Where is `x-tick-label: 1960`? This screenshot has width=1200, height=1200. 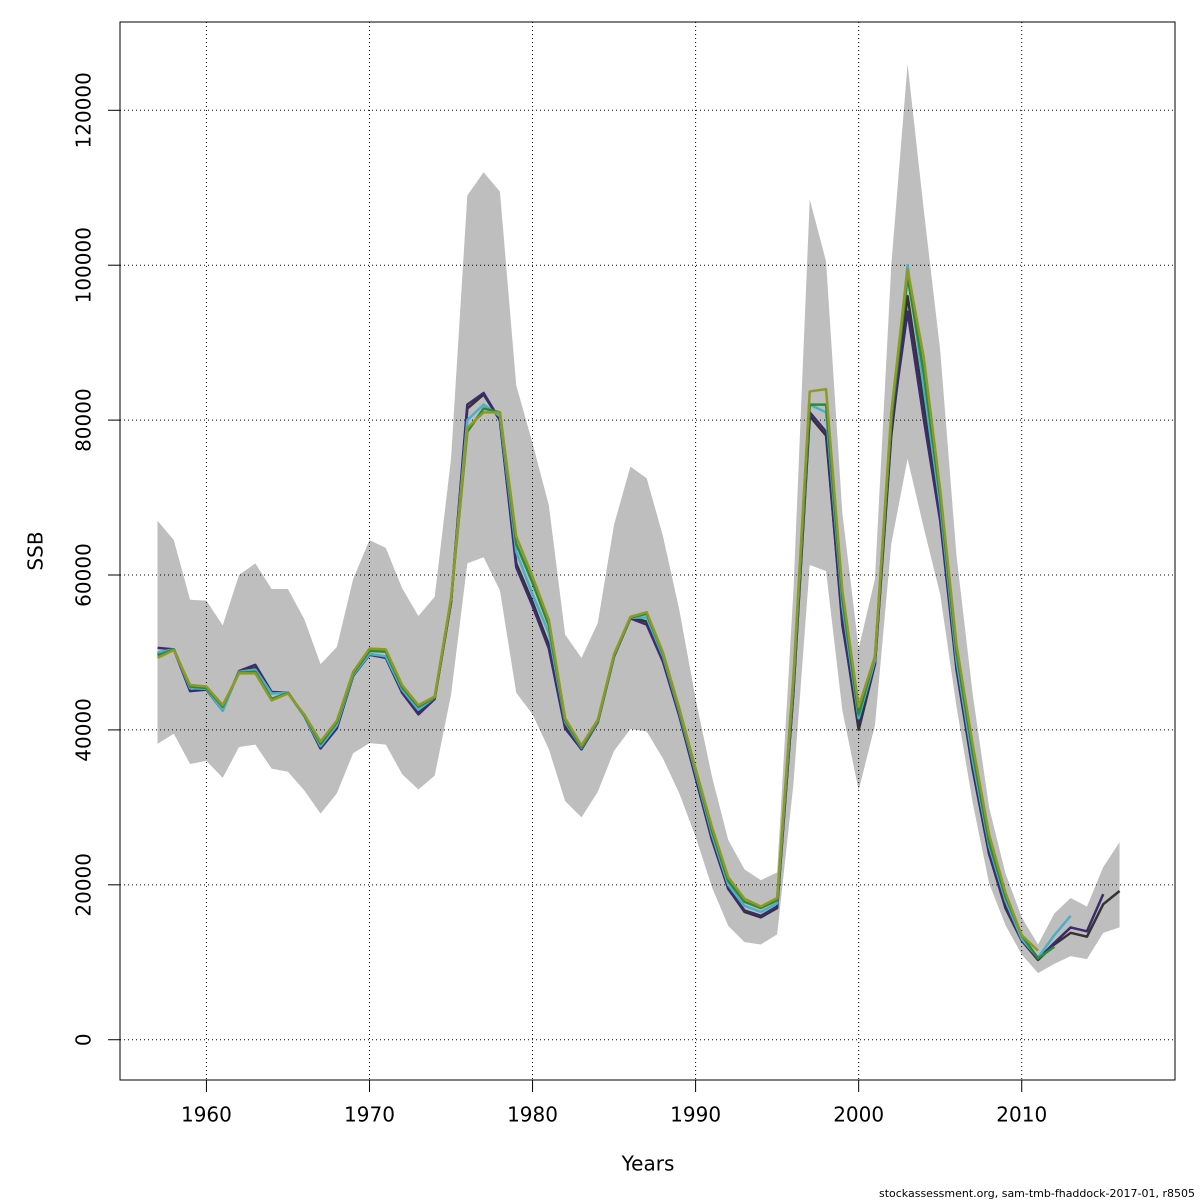
x-tick-label: 1960 is located at coordinates (206, 1115).